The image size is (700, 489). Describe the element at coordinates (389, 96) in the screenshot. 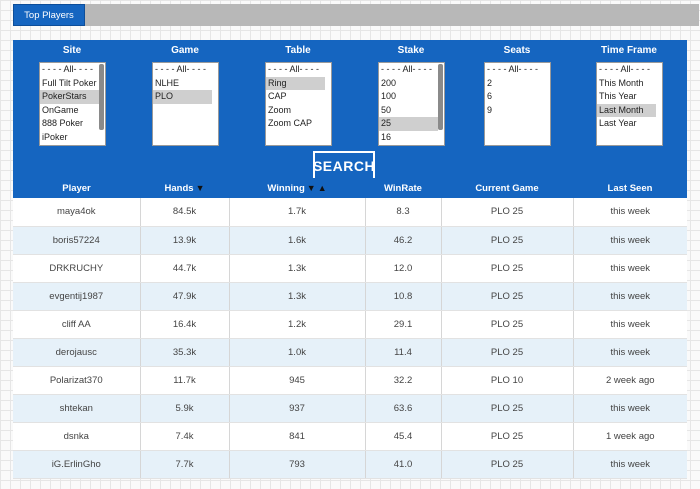

I see `listbox-option: 100` at that location.